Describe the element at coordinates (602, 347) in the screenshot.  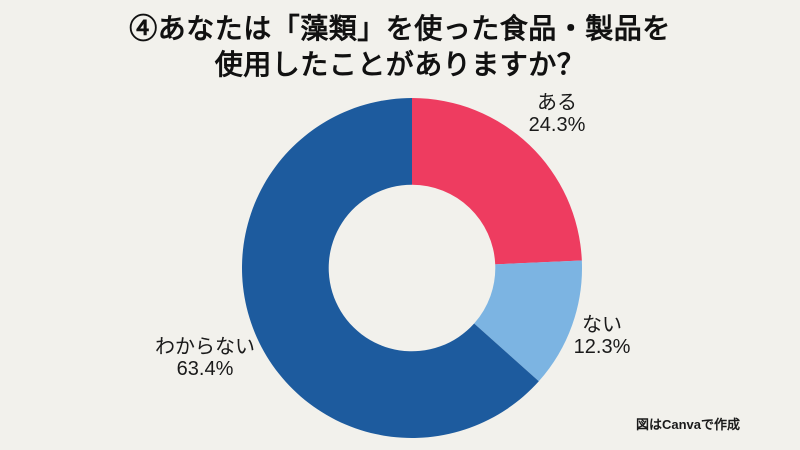
I see `slice-percent: 12.3%` at that location.